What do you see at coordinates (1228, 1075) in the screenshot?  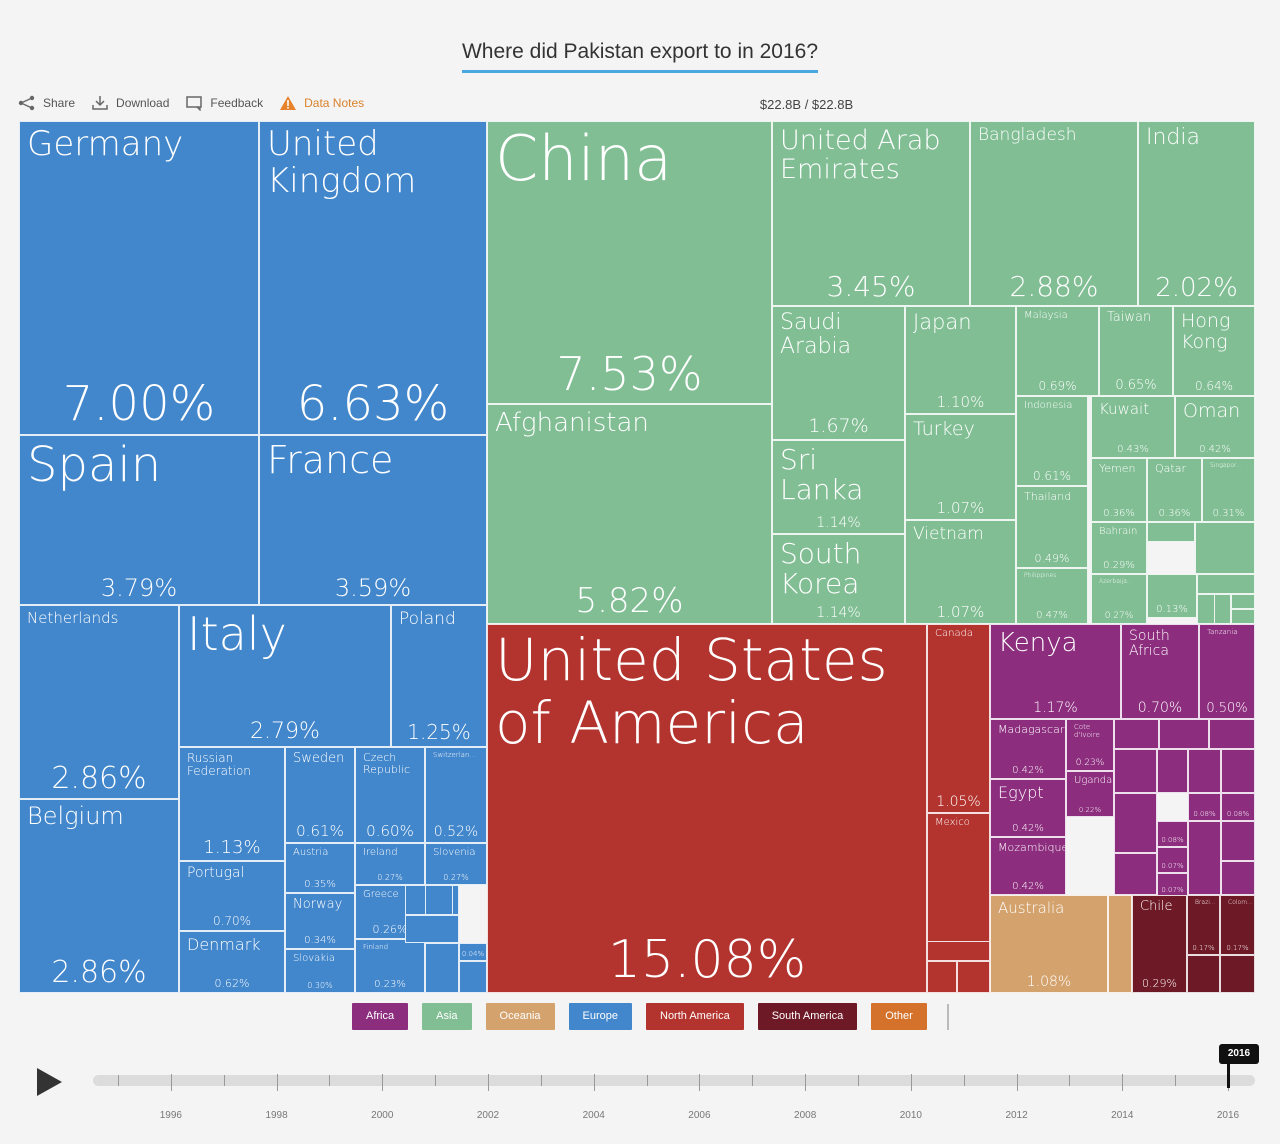 I see `timeline-handle` at bounding box center [1228, 1075].